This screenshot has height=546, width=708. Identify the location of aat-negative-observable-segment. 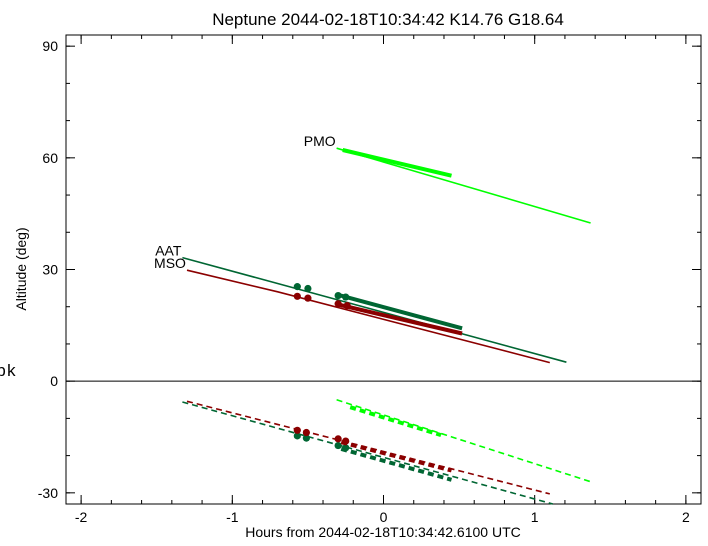
(396, 464).